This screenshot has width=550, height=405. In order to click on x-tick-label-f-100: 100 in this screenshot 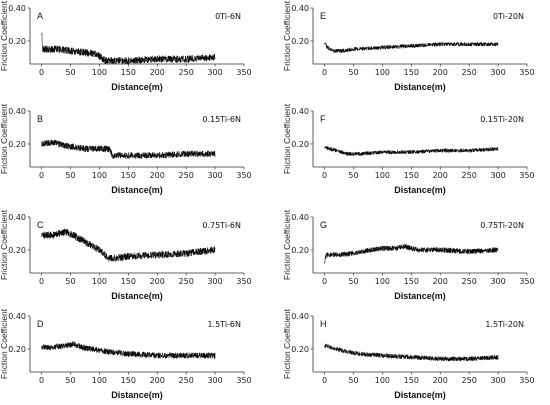, I will do `click(382, 175)`.